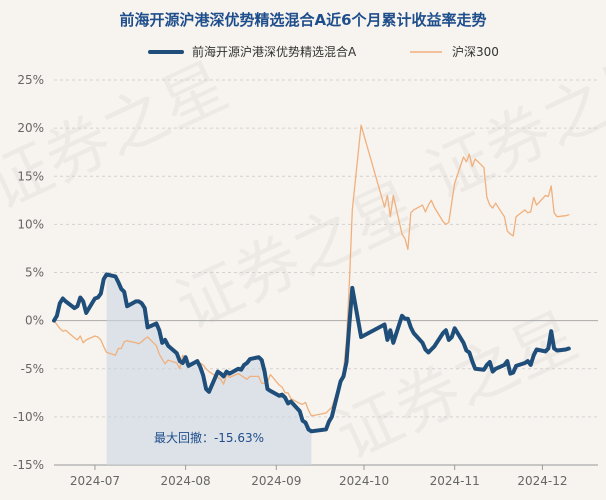 The height and width of the screenshot is (500, 606). Describe the element at coordinates (475, 52) in the screenshot. I see `legend-label-benchmark: 沪深300` at that location.